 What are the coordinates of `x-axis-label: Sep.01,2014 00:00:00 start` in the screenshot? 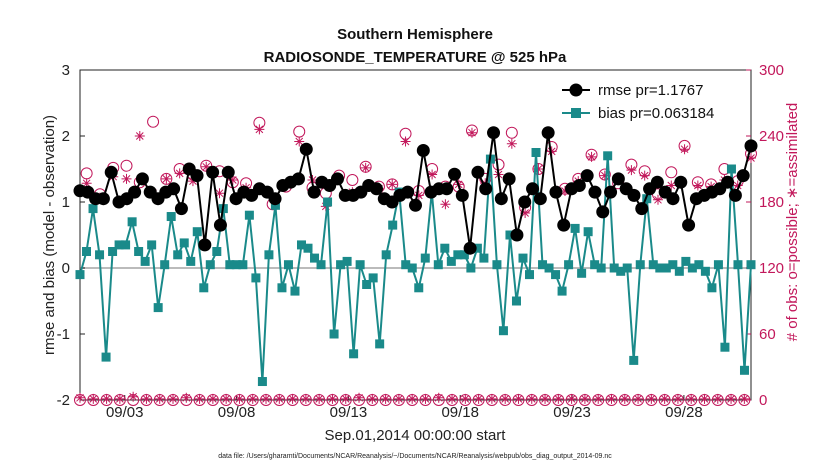 It's located at (416, 435).